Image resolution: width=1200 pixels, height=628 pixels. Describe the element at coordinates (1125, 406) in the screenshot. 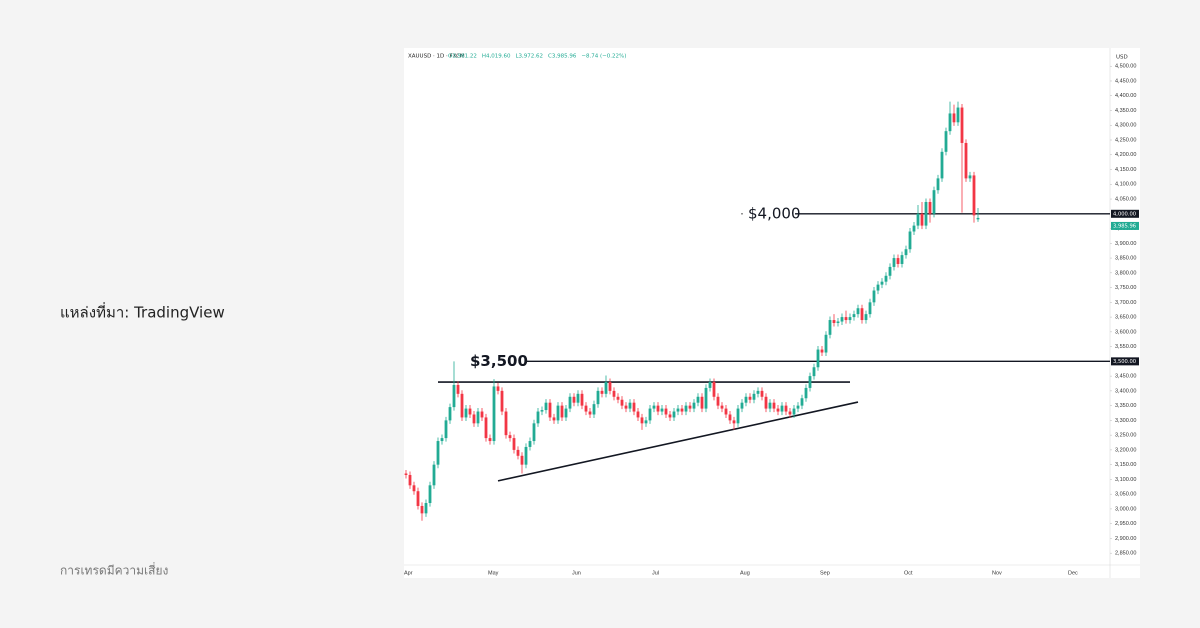

I see `y-tick-label: 3,350.00` at that location.